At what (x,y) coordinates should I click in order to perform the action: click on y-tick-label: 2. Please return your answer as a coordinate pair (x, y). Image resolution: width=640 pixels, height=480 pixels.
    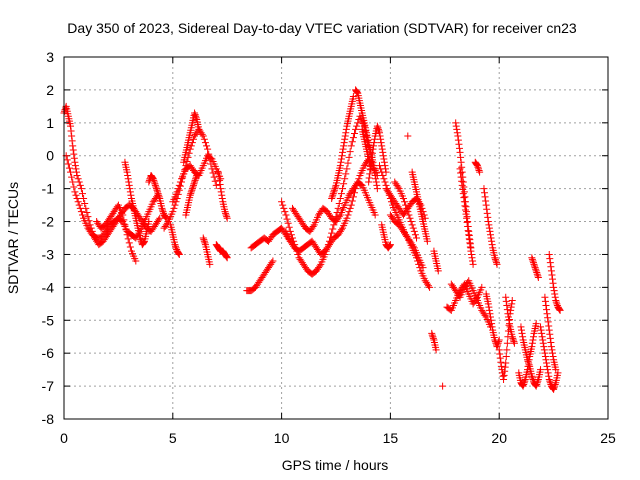
    Looking at the image, I should click on (50, 90).